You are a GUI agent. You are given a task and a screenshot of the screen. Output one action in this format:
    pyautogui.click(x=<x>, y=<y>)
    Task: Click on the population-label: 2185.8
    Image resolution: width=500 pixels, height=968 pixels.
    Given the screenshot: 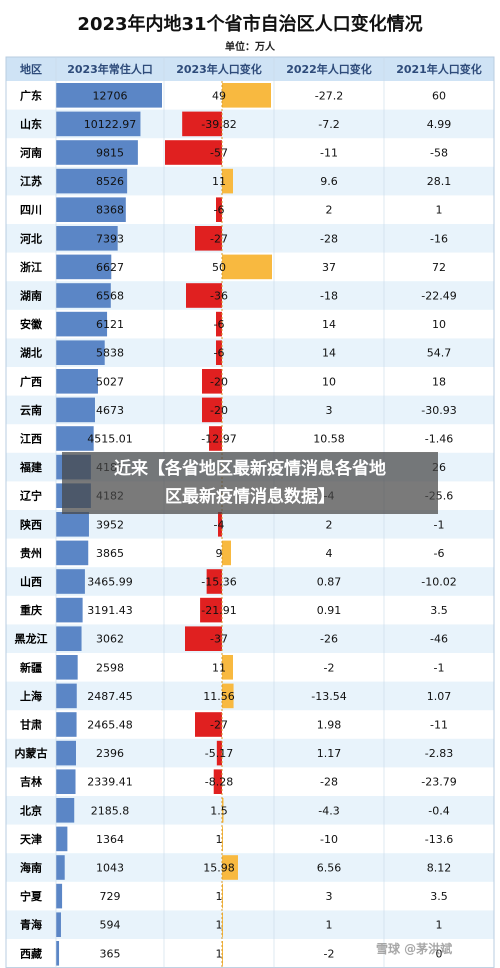 What is the action you would take?
    pyautogui.click(x=110, y=810)
    